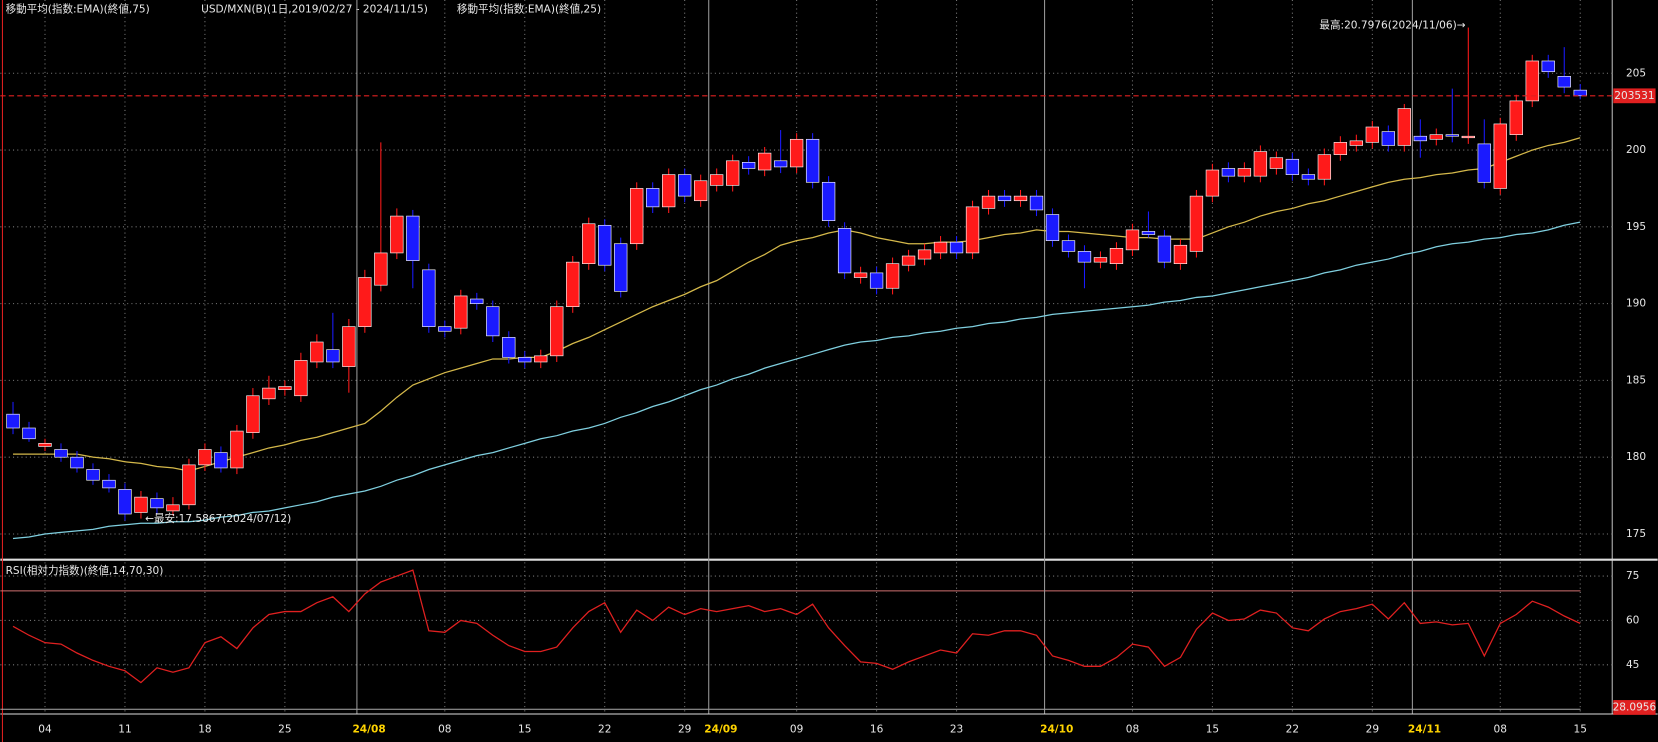 This screenshot has width=1658, height=742. I want to click on y-tick-label: 205, so click(1636, 73).